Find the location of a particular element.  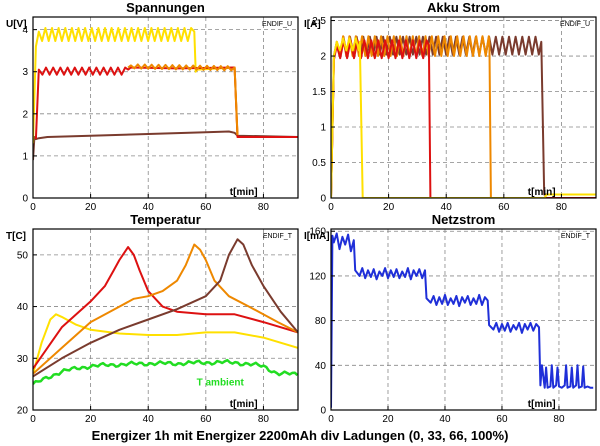

y-tick-label: 20 is located at coordinates (23, 411).